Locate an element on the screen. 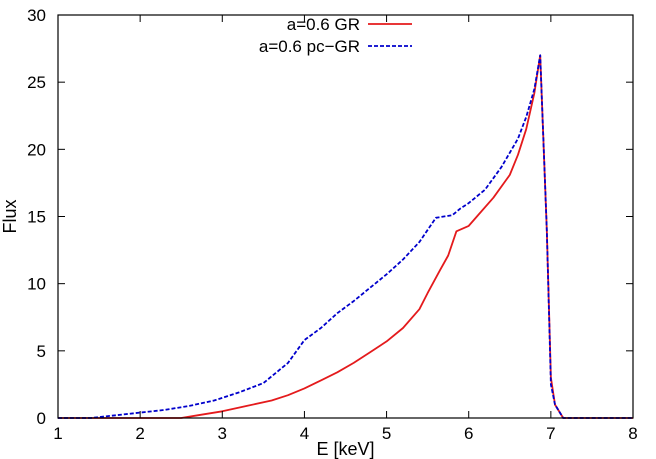 The image size is (656, 459). x-tick-label: 6 is located at coordinates (468, 433).